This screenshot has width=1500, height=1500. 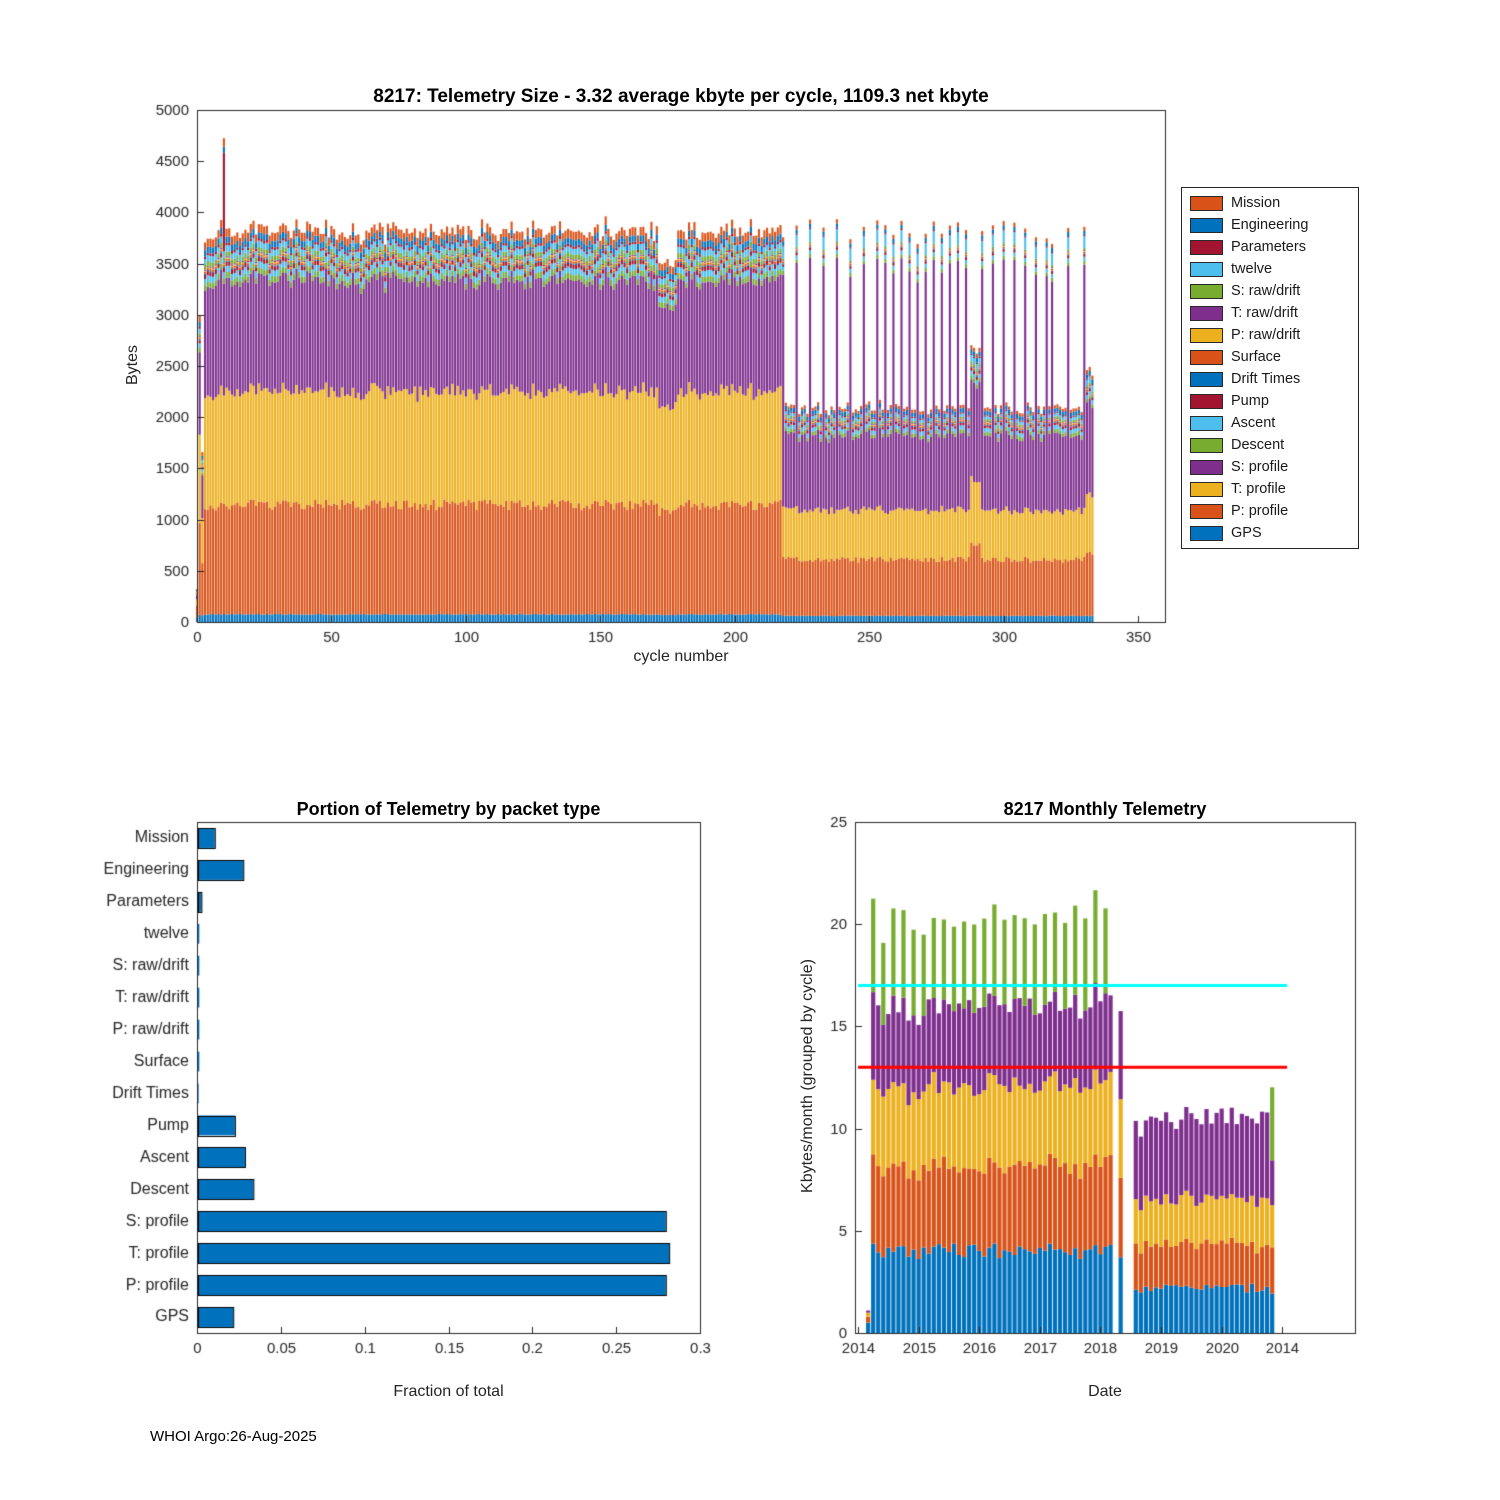 I want to click on legend-label: Surface, so click(x=1256, y=357).